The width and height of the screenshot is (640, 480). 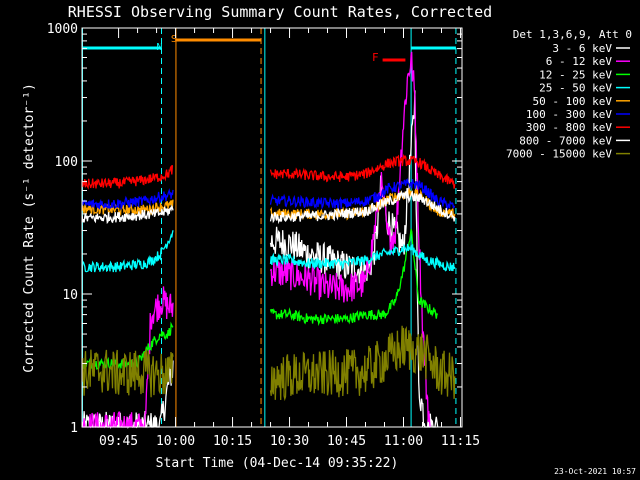 I want to click on legend-entry-label: 7000 - 15000 keV, so click(x=559, y=154).